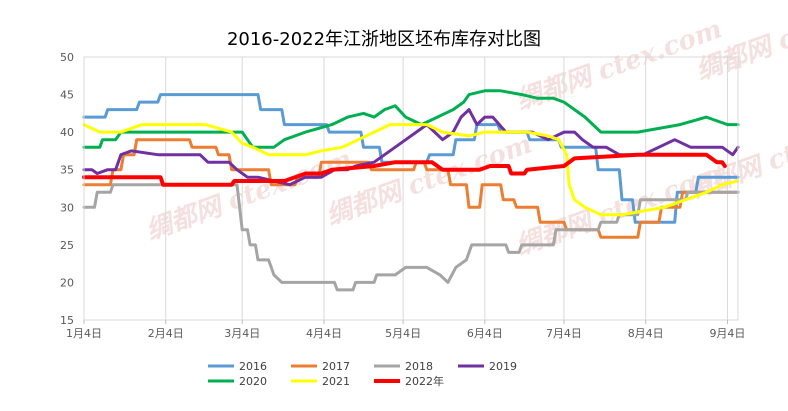 Image resolution: width=788 pixels, height=411 pixels. Describe the element at coordinates (166, 333) in the screenshot. I see `x-tick-label: 2月4日` at that location.